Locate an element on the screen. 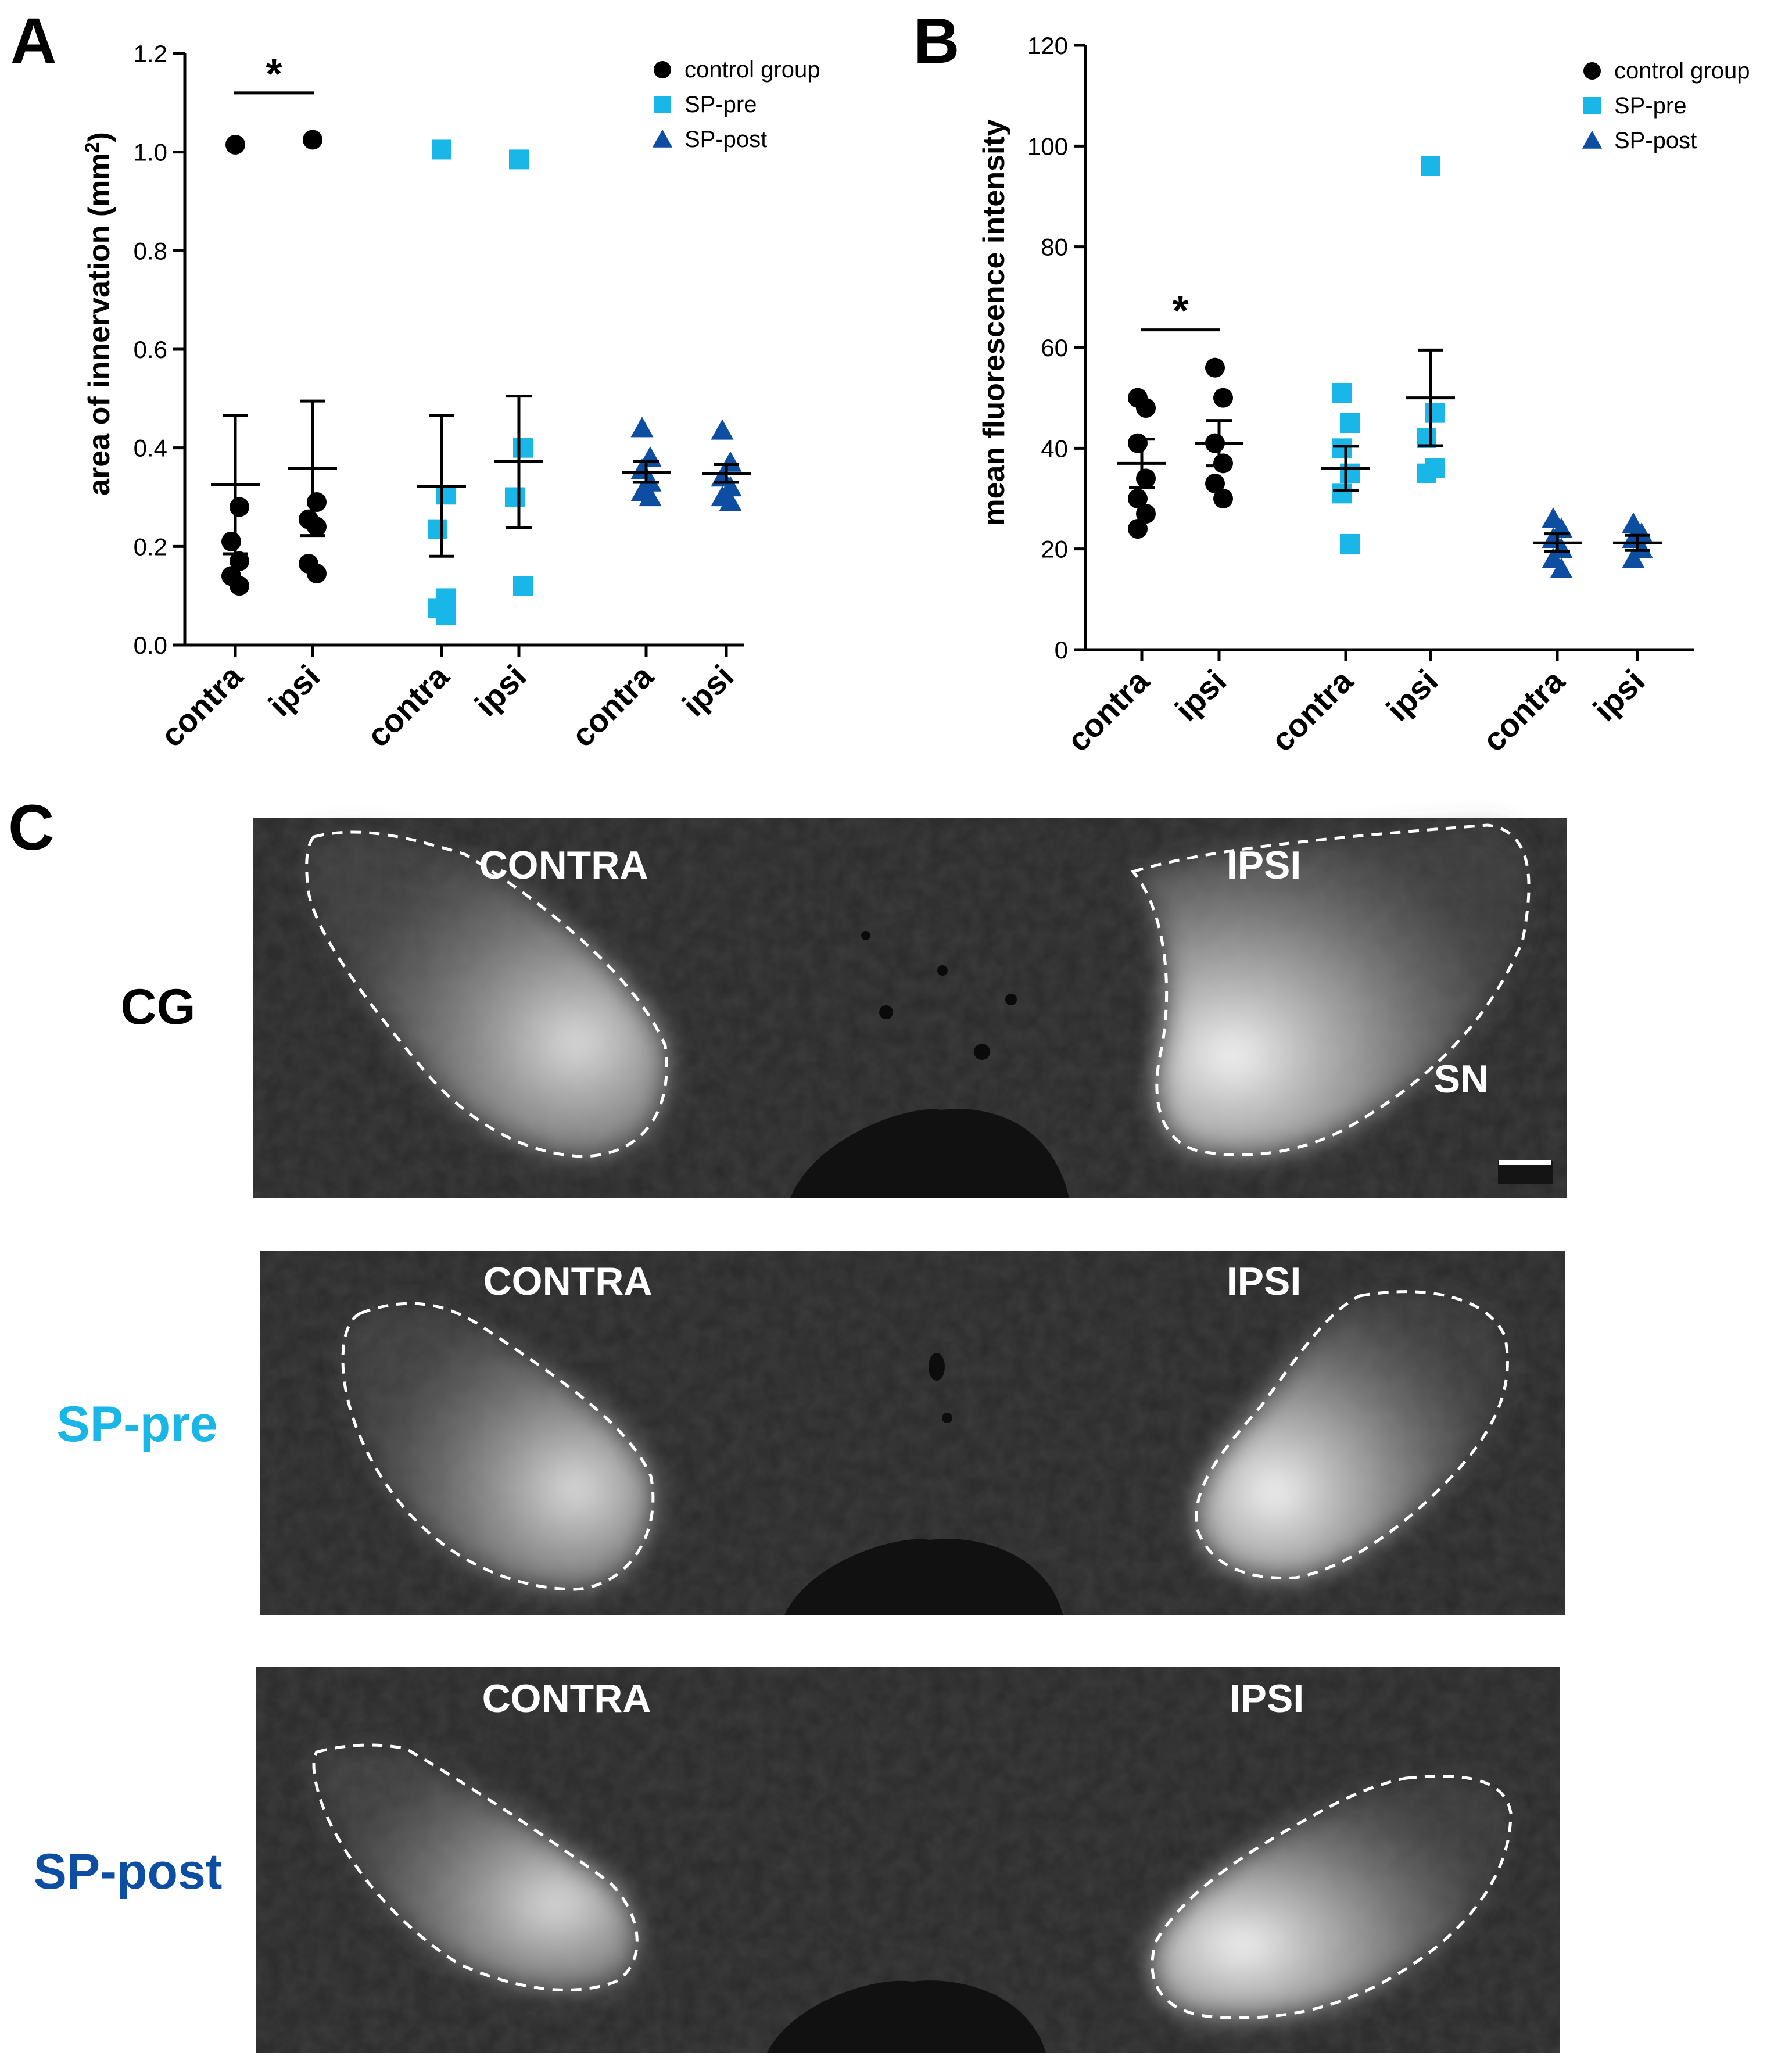  panel-label-b: B is located at coordinates (936, 41).